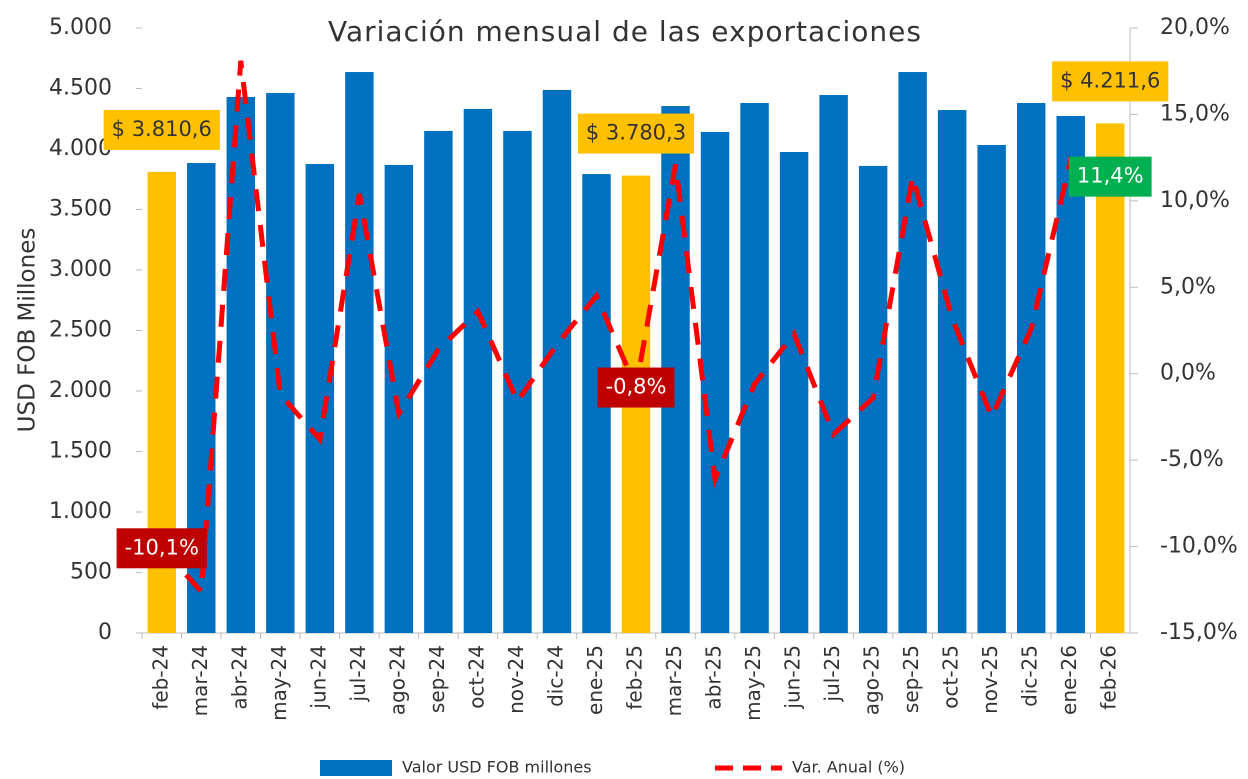 The width and height of the screenshot is (1248, 779). Describe the element at coordinates (28, 330) in the screenshot. I see `y-axis-label: USD FOB Millones` at that location.